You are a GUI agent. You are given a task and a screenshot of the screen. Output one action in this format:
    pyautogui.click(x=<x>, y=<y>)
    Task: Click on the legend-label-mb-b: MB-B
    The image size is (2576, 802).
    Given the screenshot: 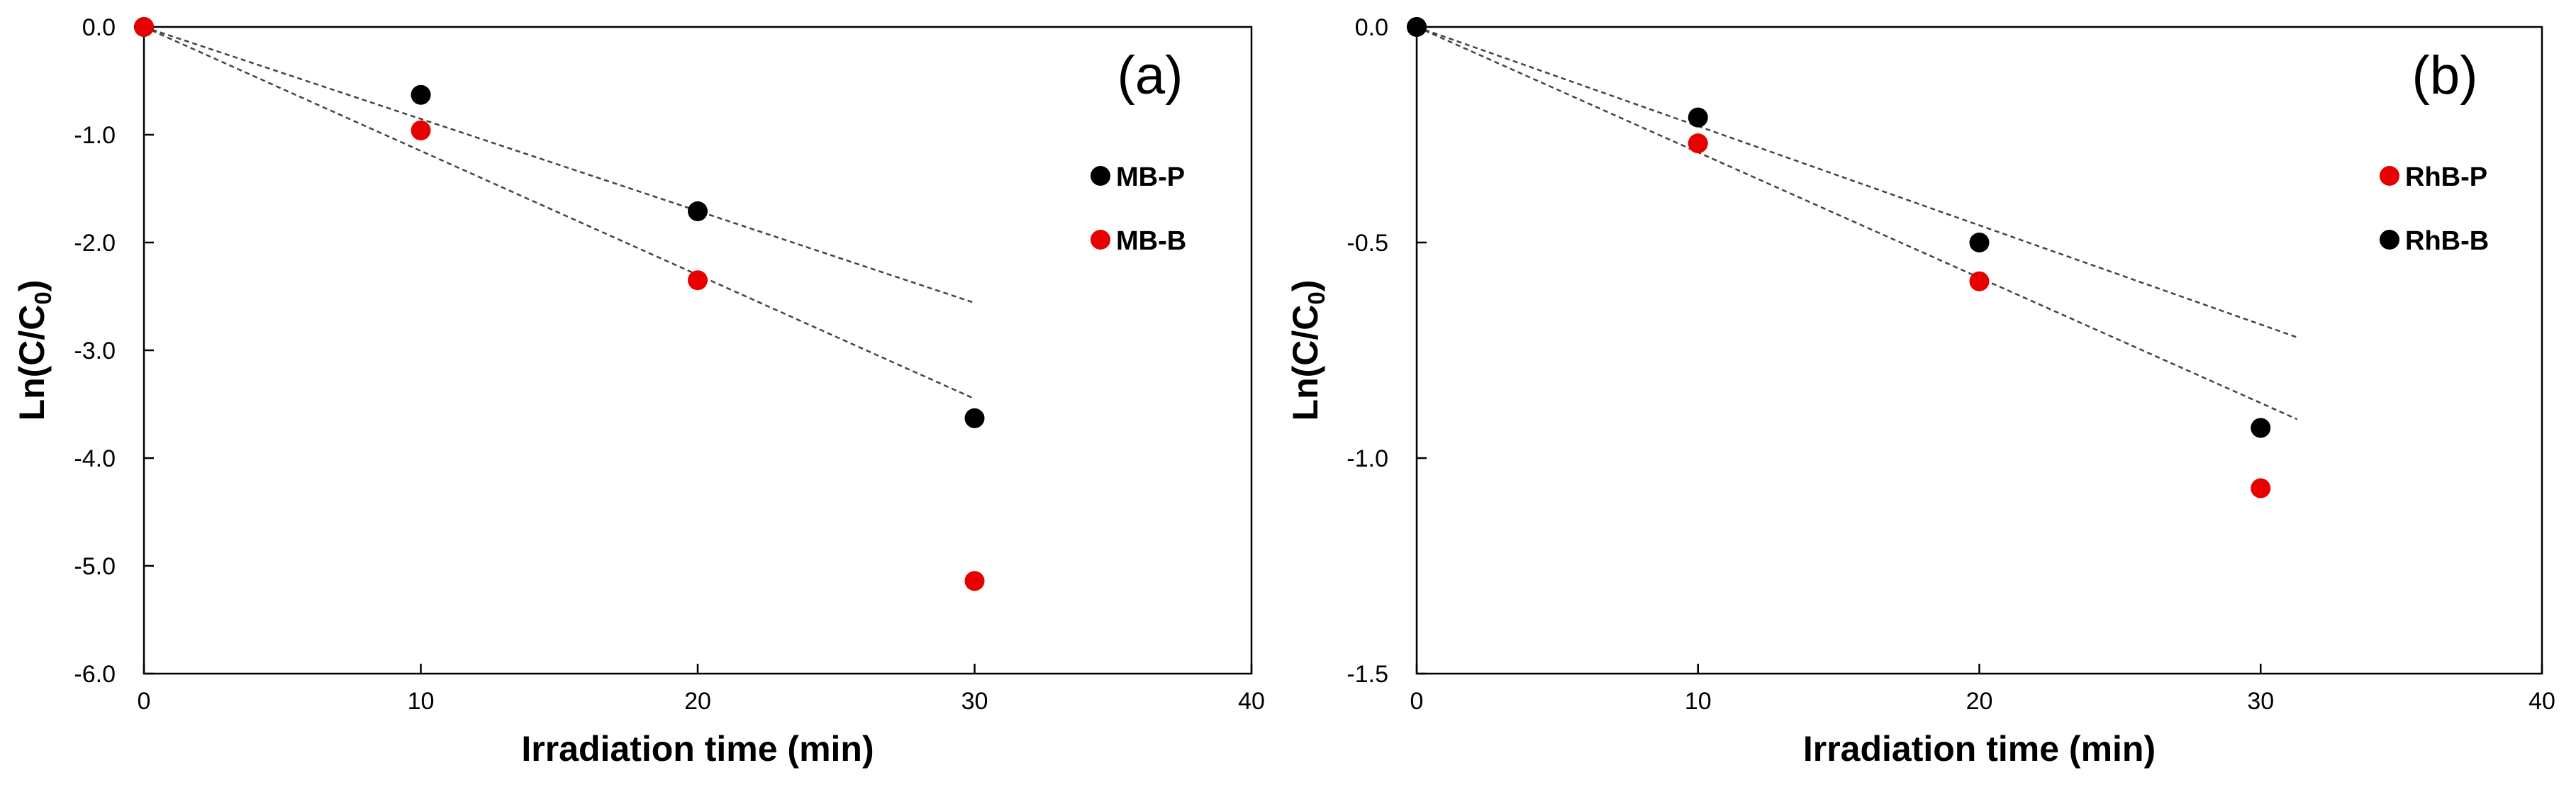 What is the action you would take?
    pyautogui.click(x=1151, y=241)
    